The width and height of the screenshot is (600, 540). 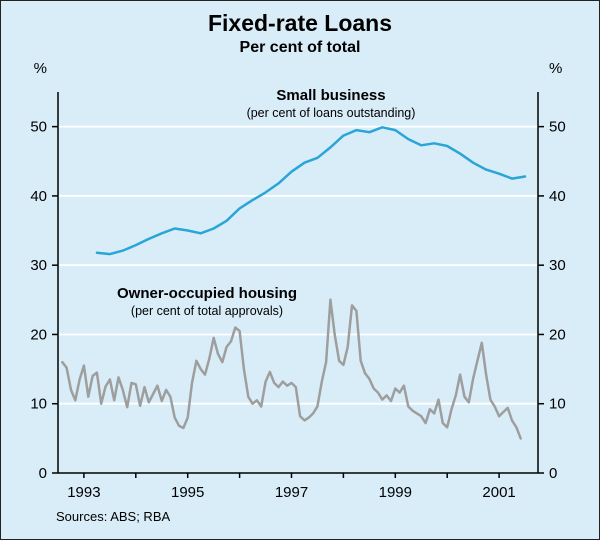 I want to click on annotation-housing-sublabel: (per cent of total approvals), so click(x=207, y=311).